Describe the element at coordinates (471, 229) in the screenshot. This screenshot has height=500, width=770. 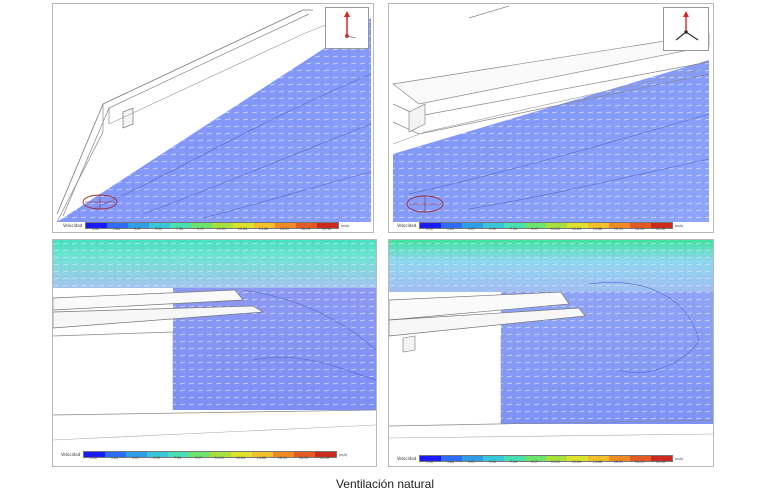
I see `legend-tick-label: 3.67` at that location.